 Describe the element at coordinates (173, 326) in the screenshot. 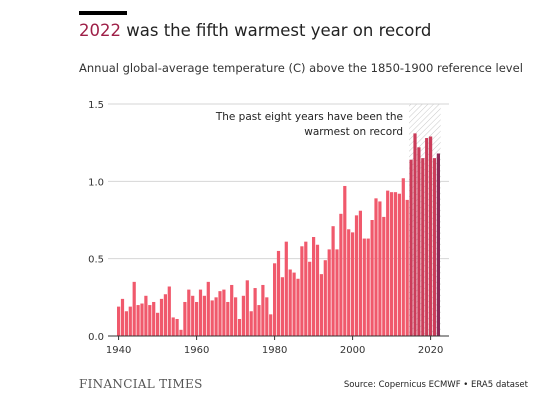

I see `bar-1954` at that location.